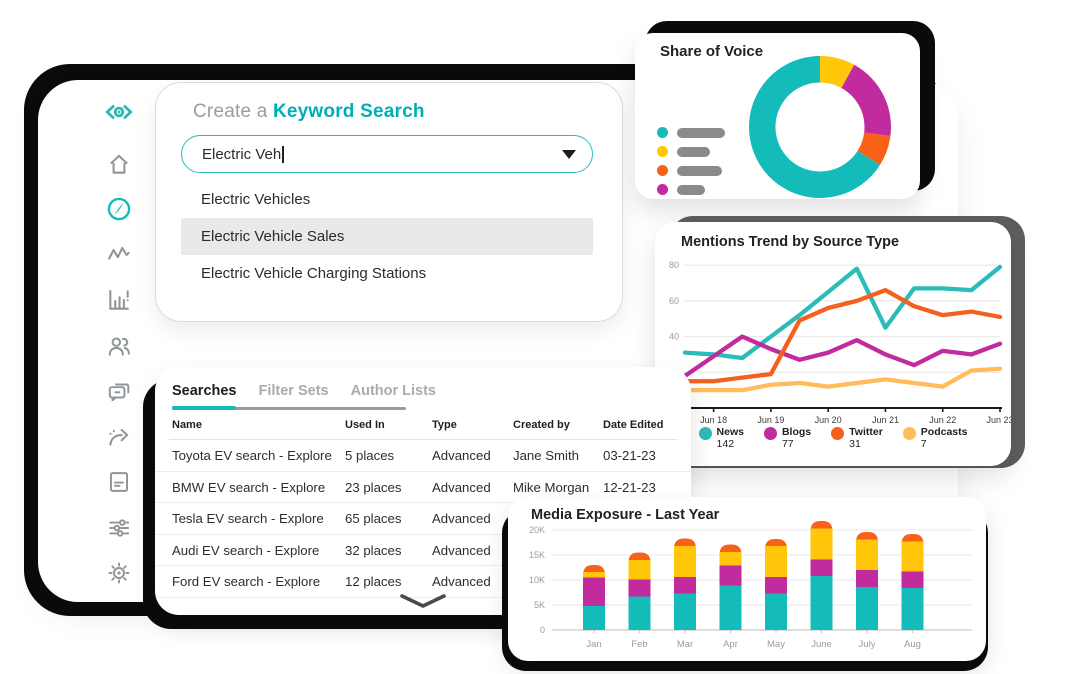 The height and width of the screenshot is (674, 1080). I want to click on y-axis-tick-label: 20K, so click(537, 530).